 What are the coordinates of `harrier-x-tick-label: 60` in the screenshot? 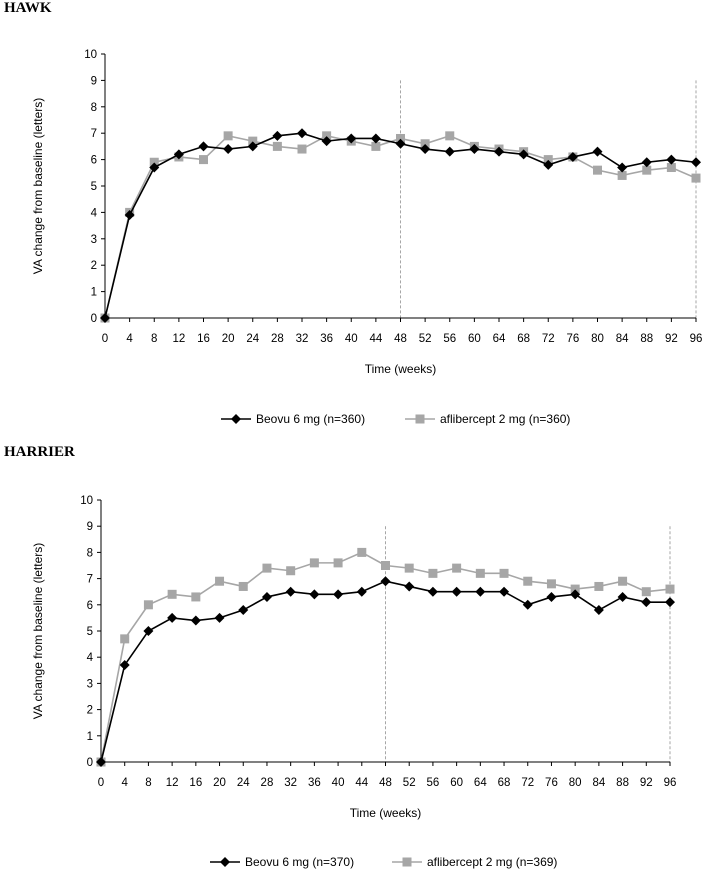 It's located at (456, 783).